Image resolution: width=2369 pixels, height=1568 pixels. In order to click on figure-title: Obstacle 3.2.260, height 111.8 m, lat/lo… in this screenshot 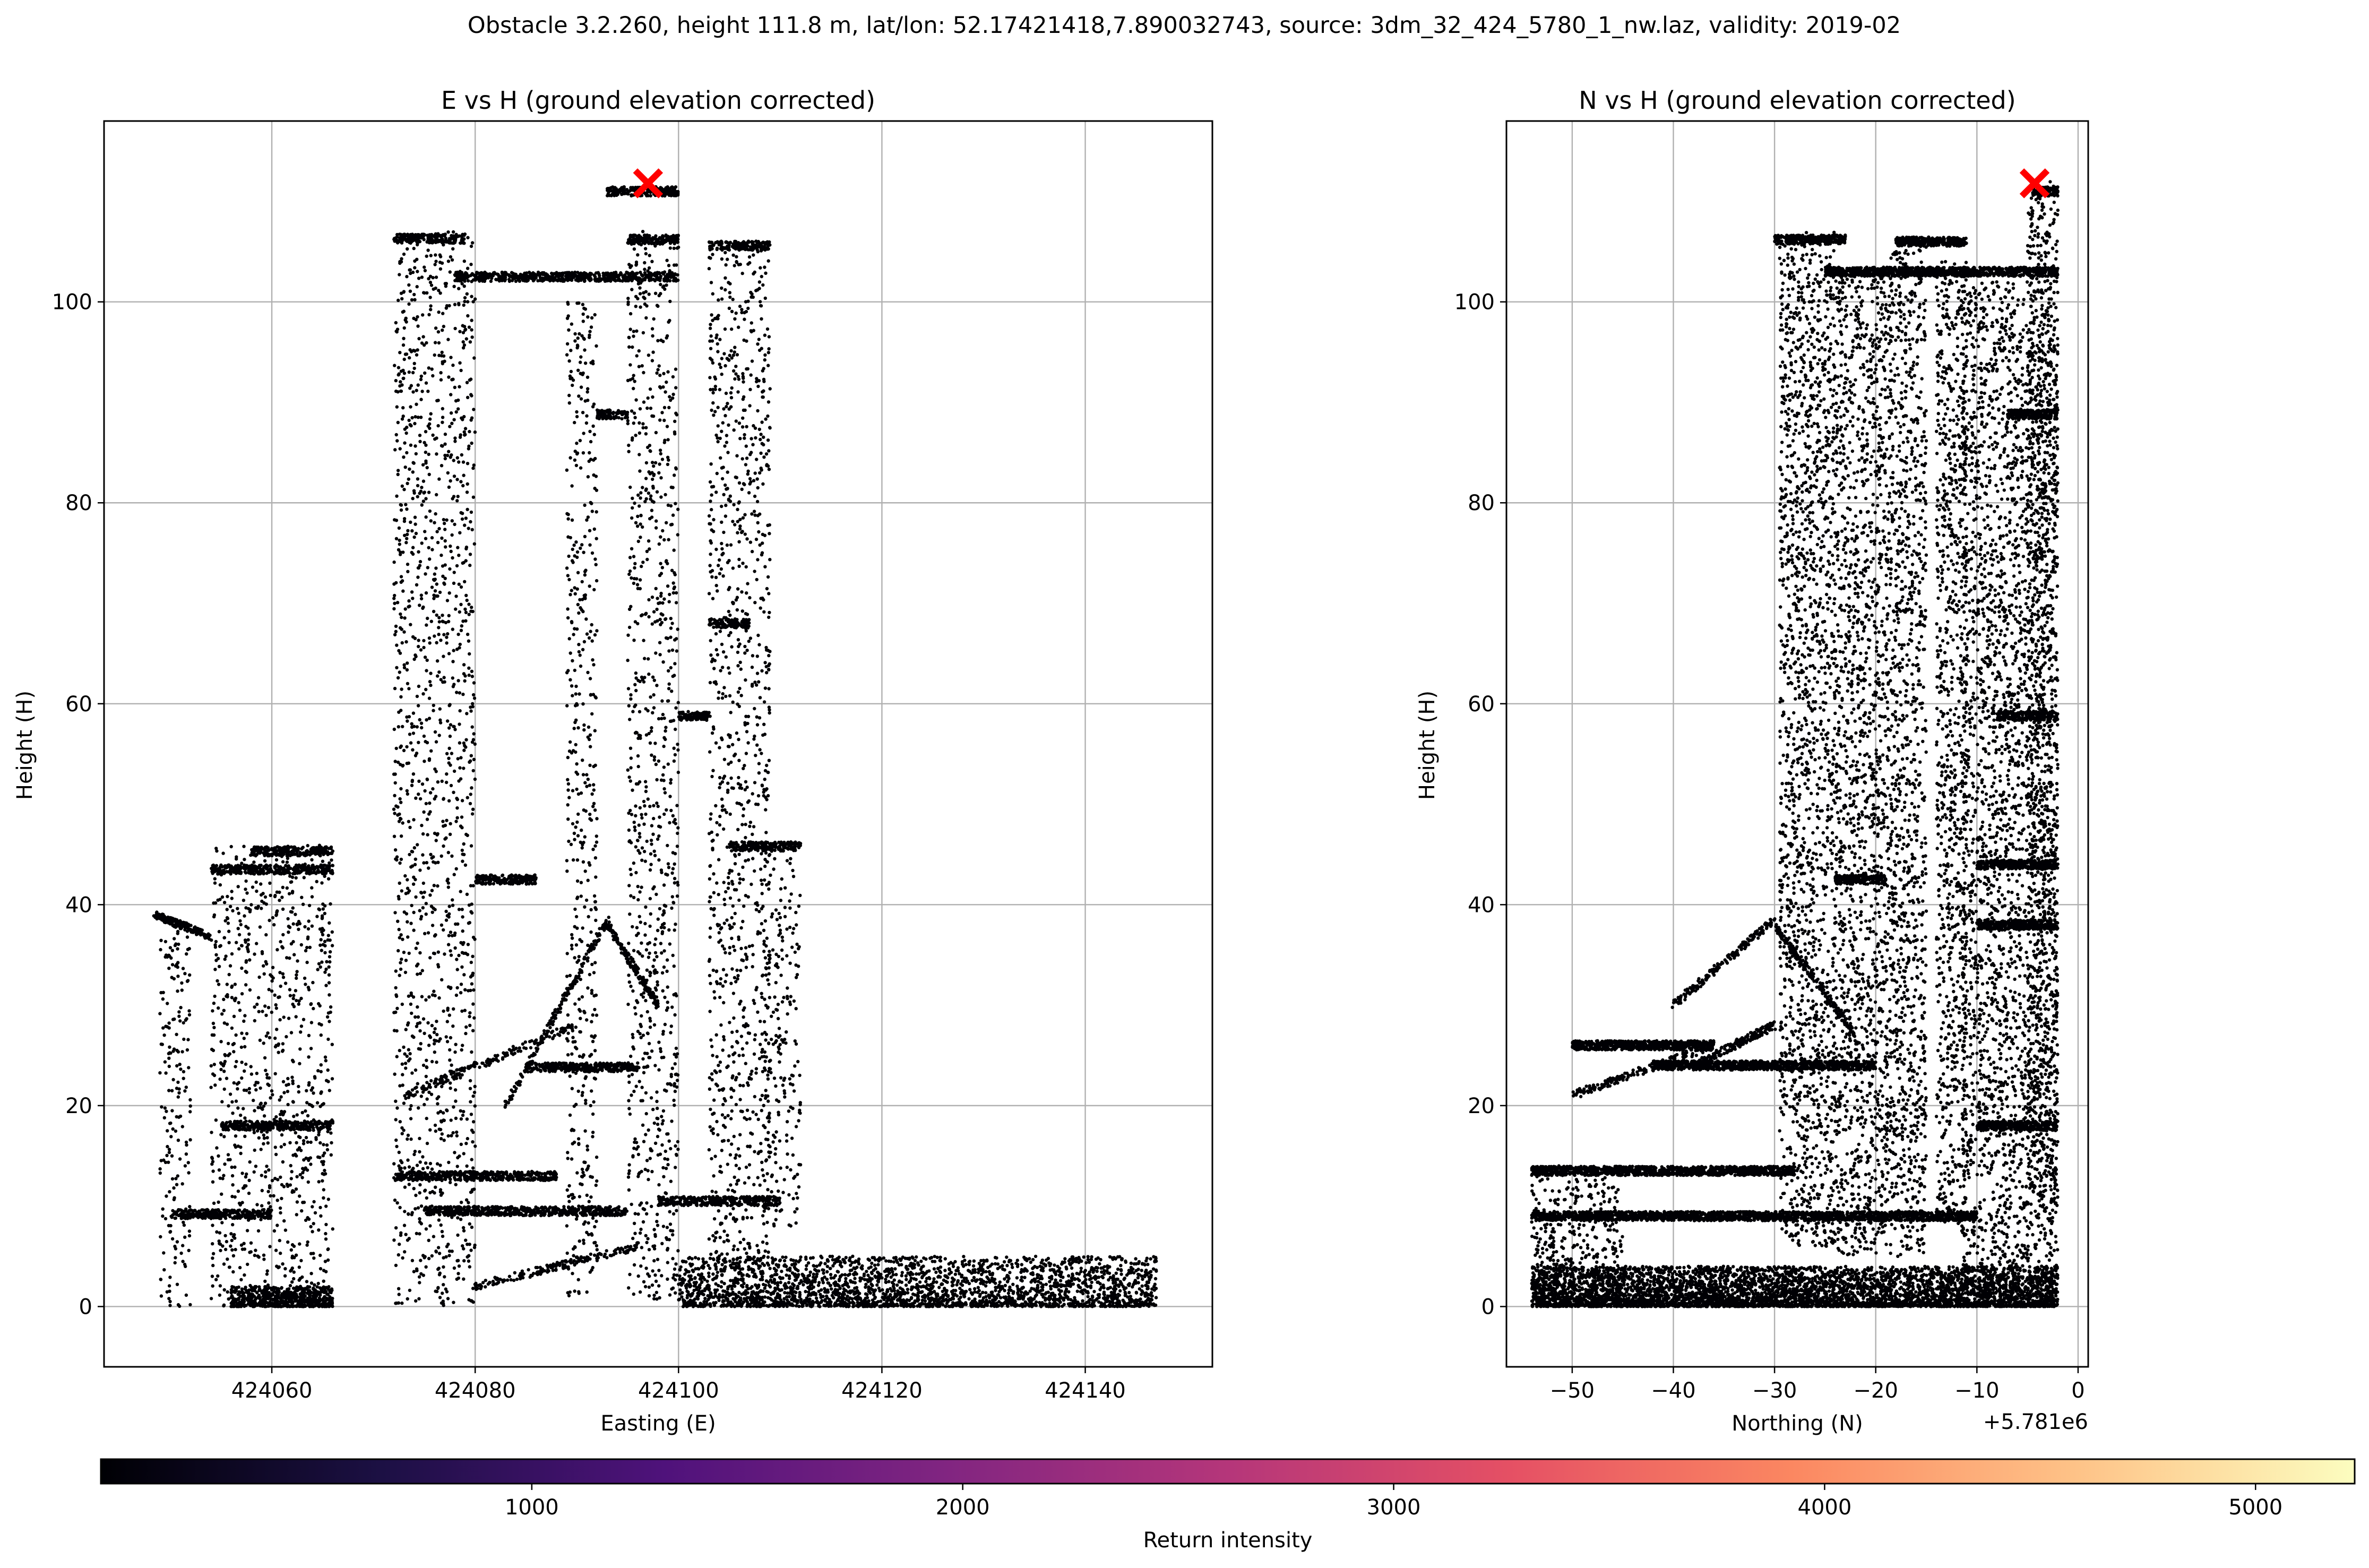, I will do `click(1184, 25)`.